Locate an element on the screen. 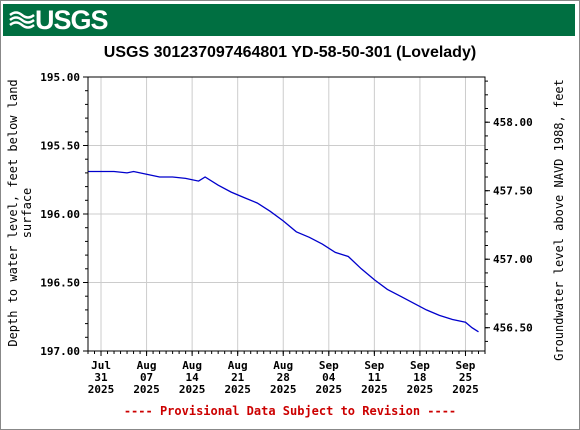 This screenshot has width=580, height=430. x-tick-label: Jul is located at coordinates (101, 365).